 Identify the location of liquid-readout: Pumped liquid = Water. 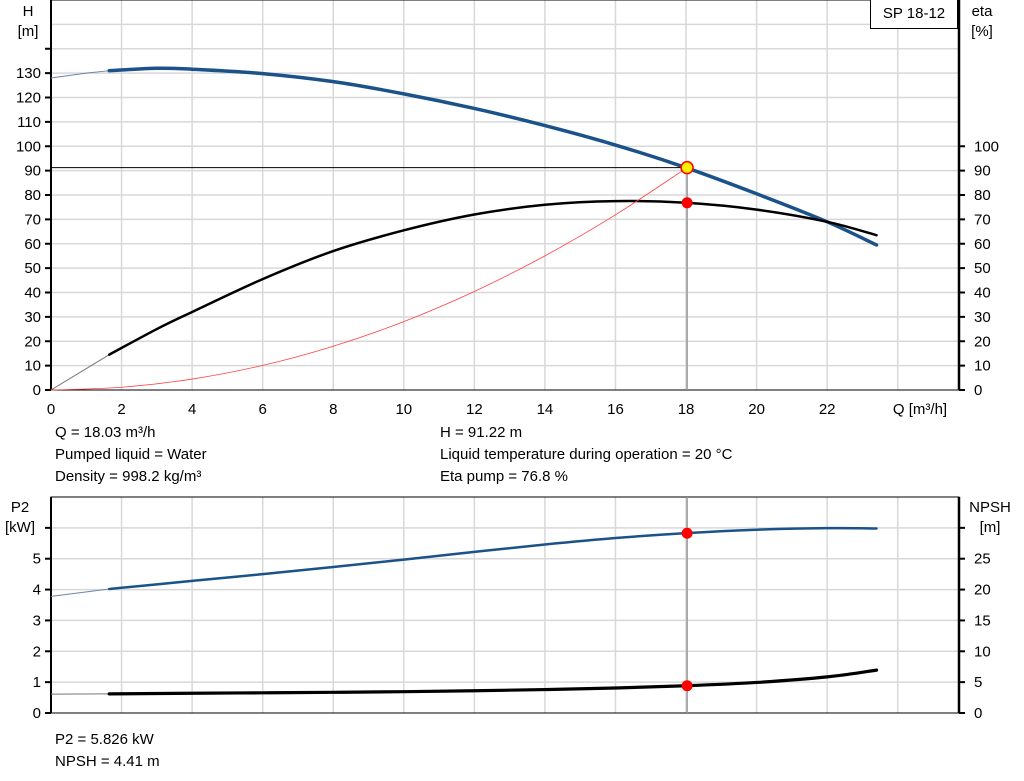
(131, 454).